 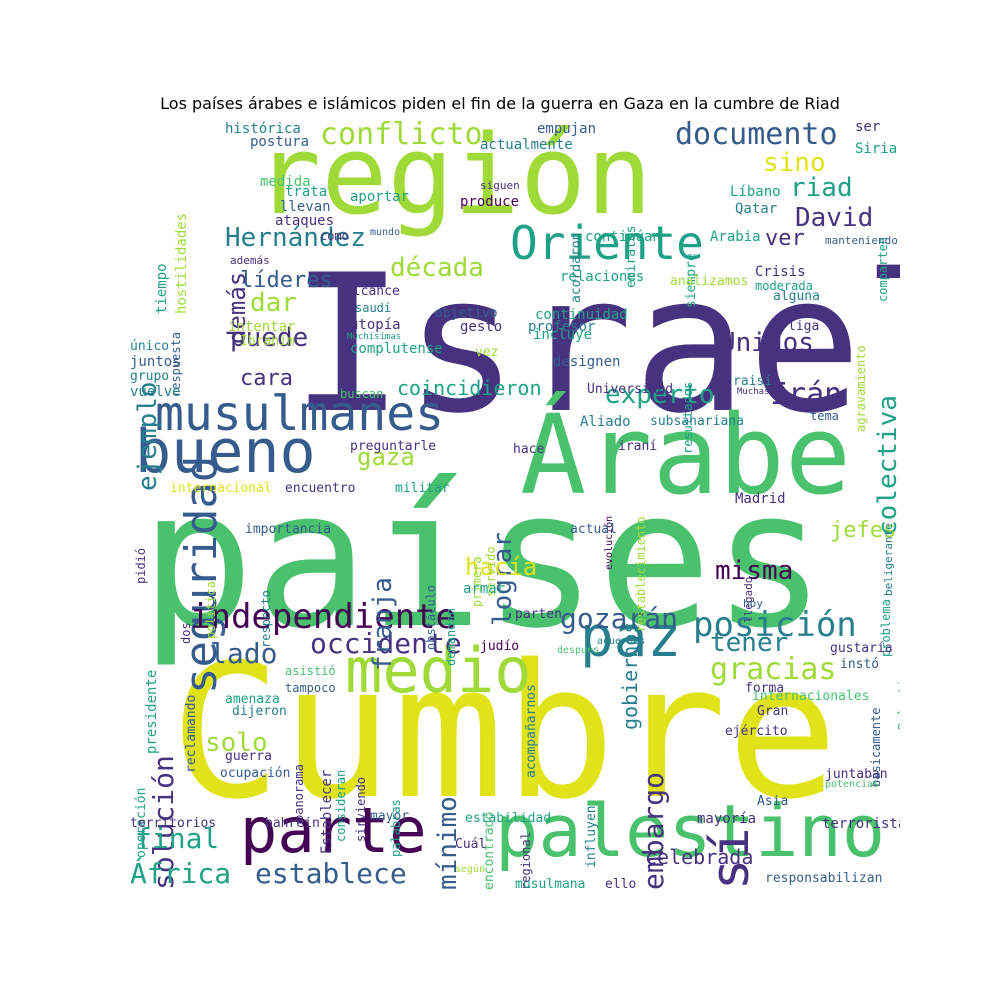 What do you see at coordinates (422, 488) in the screenshot?
I see `word-w124: militar` at bounding box center [422, 488].